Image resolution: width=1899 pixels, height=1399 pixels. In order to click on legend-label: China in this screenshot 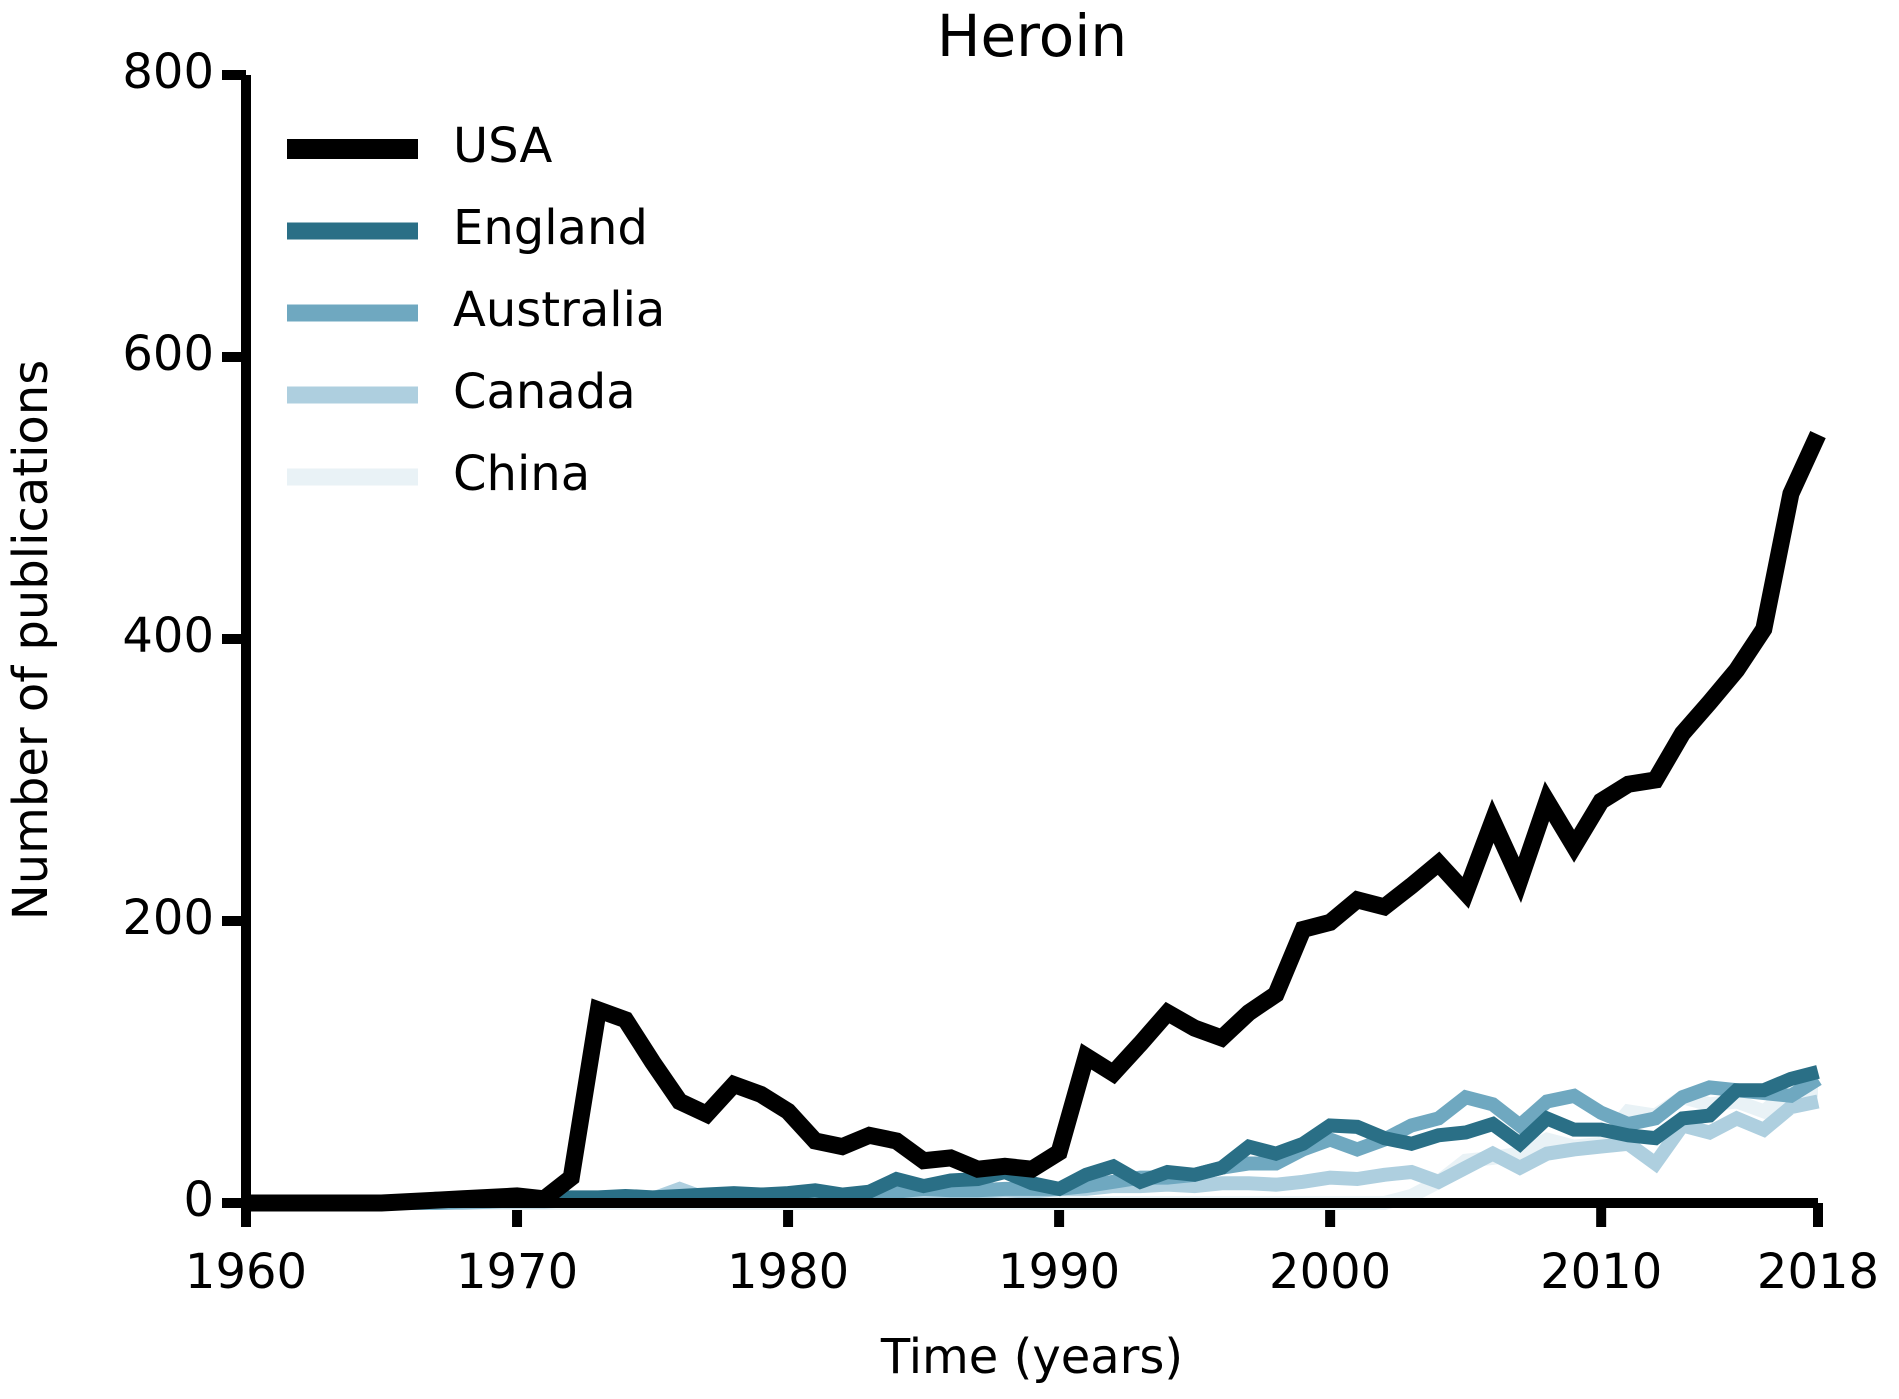, I will do `click(521, 474)`.